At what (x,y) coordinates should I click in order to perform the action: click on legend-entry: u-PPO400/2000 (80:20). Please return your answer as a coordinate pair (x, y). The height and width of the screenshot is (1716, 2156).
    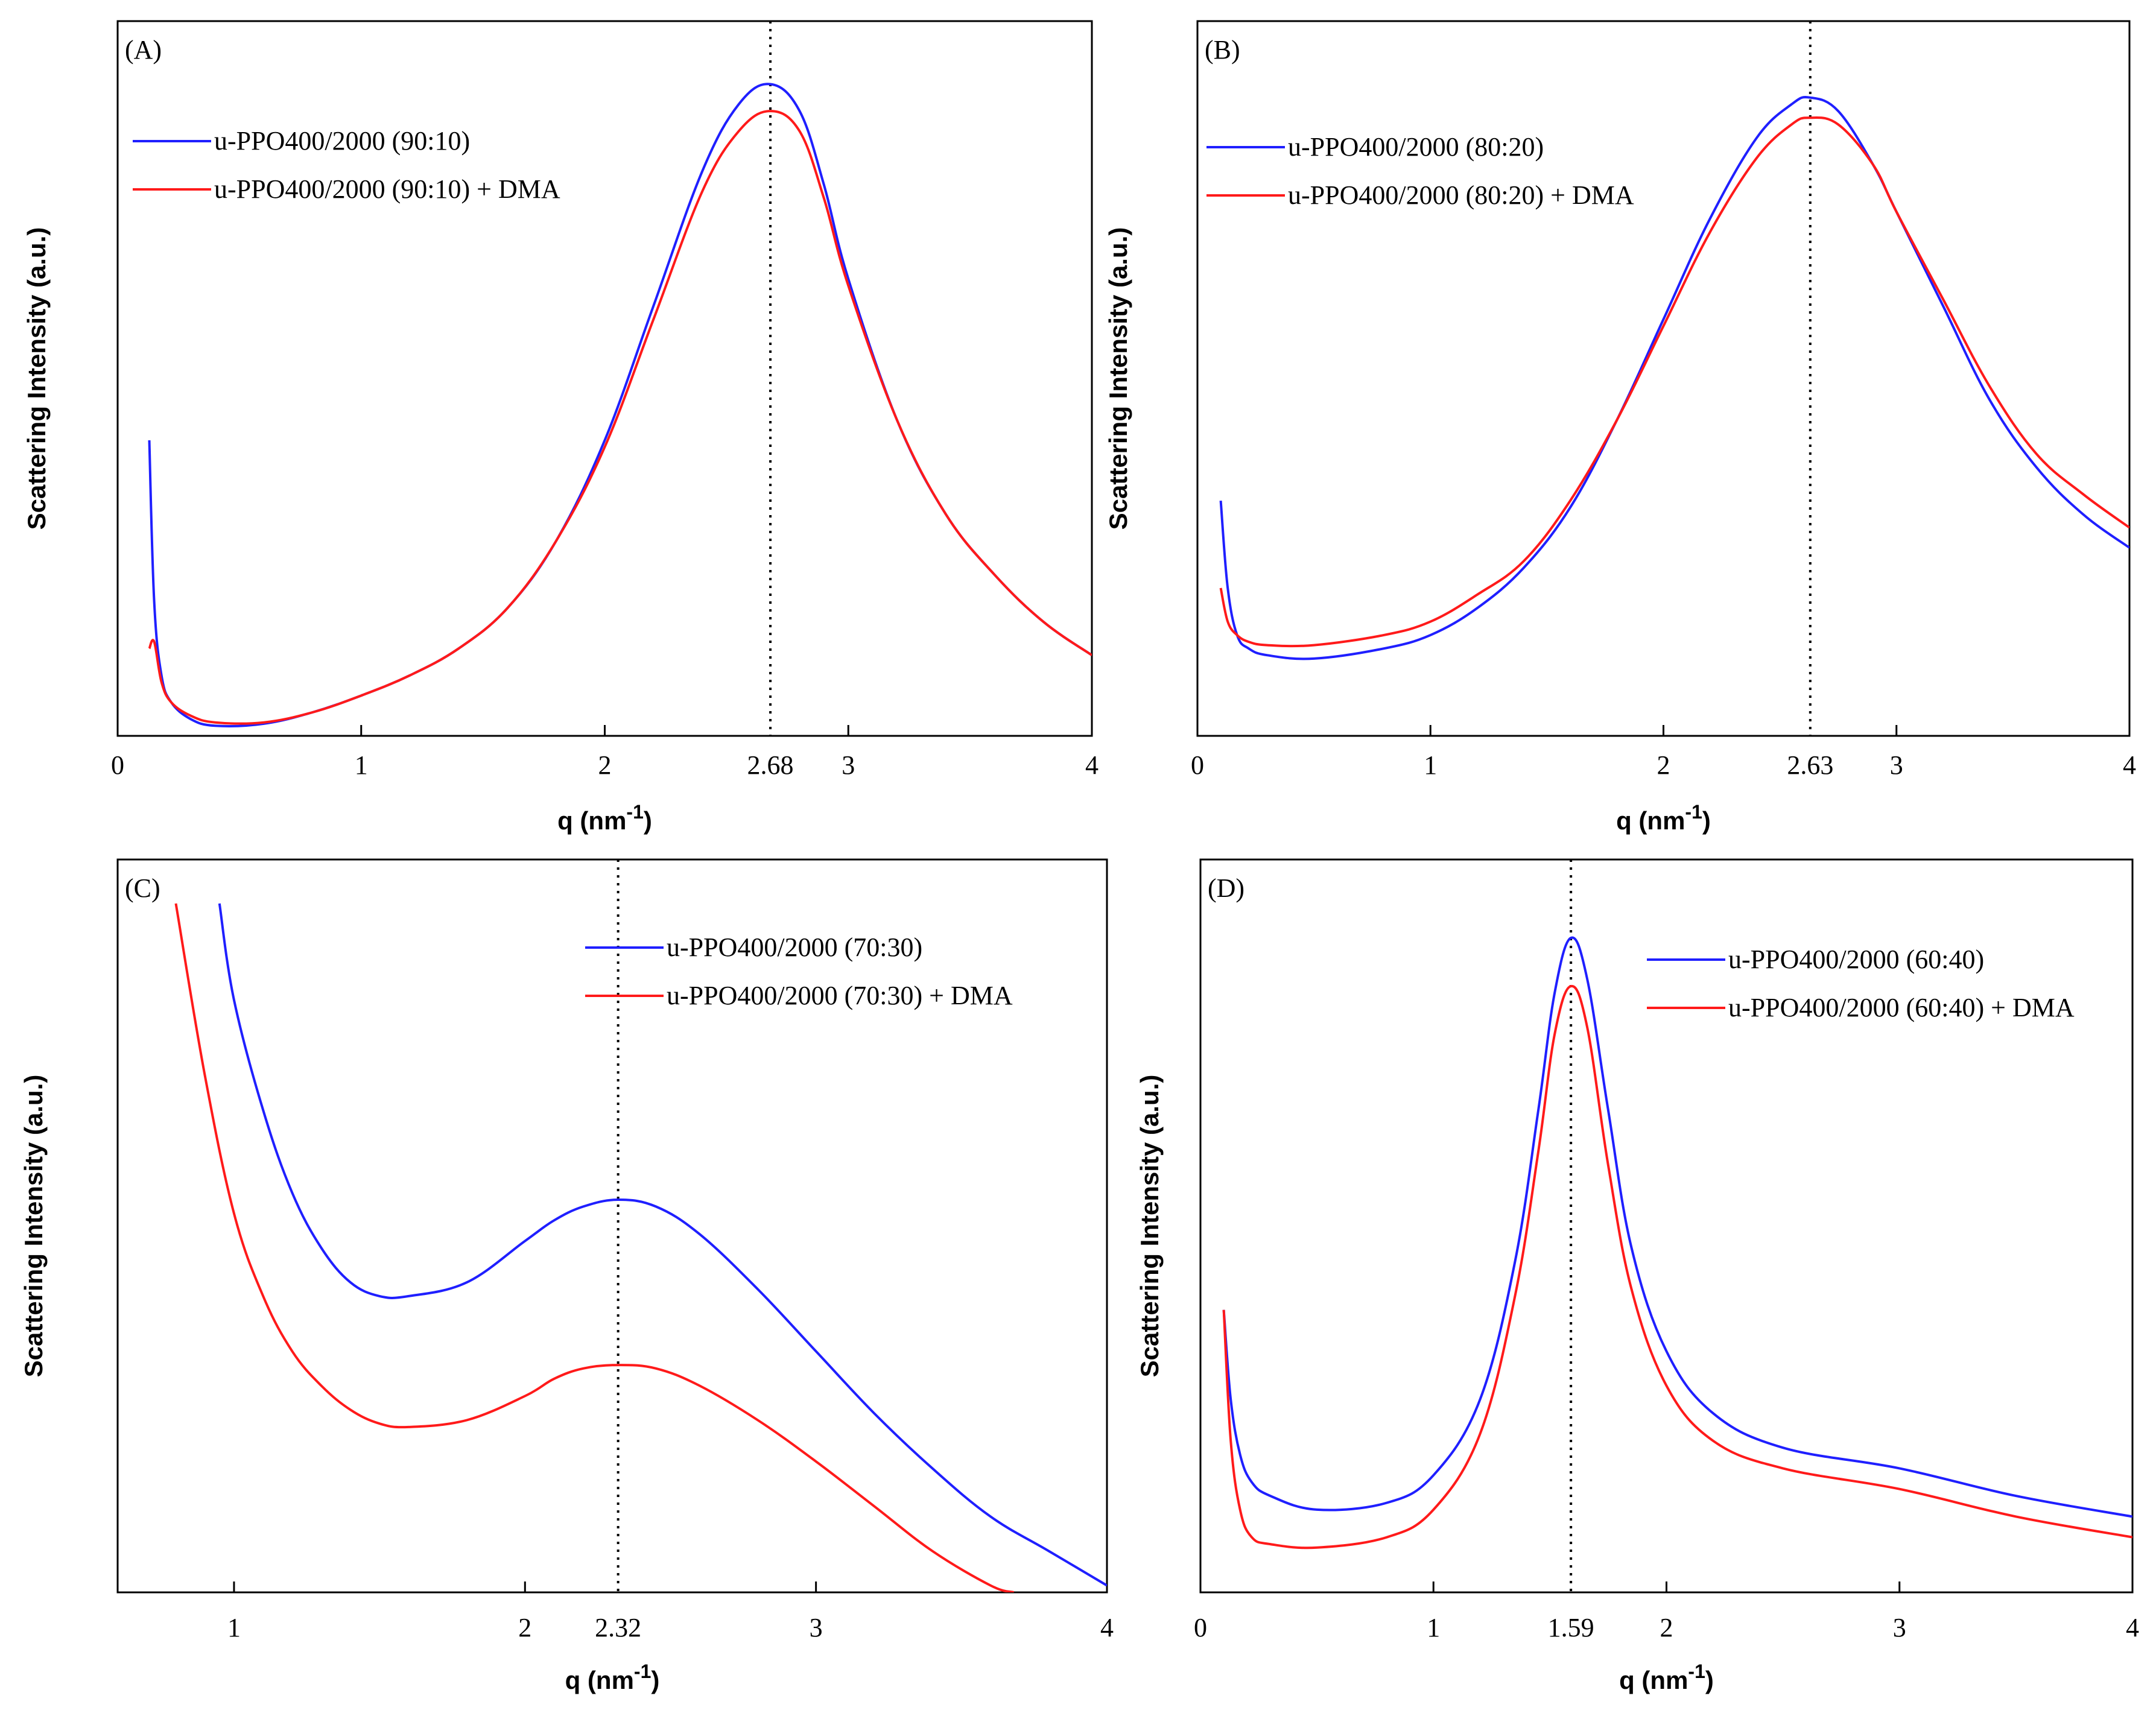
    Looking at the image, I should click on (1416, 147).